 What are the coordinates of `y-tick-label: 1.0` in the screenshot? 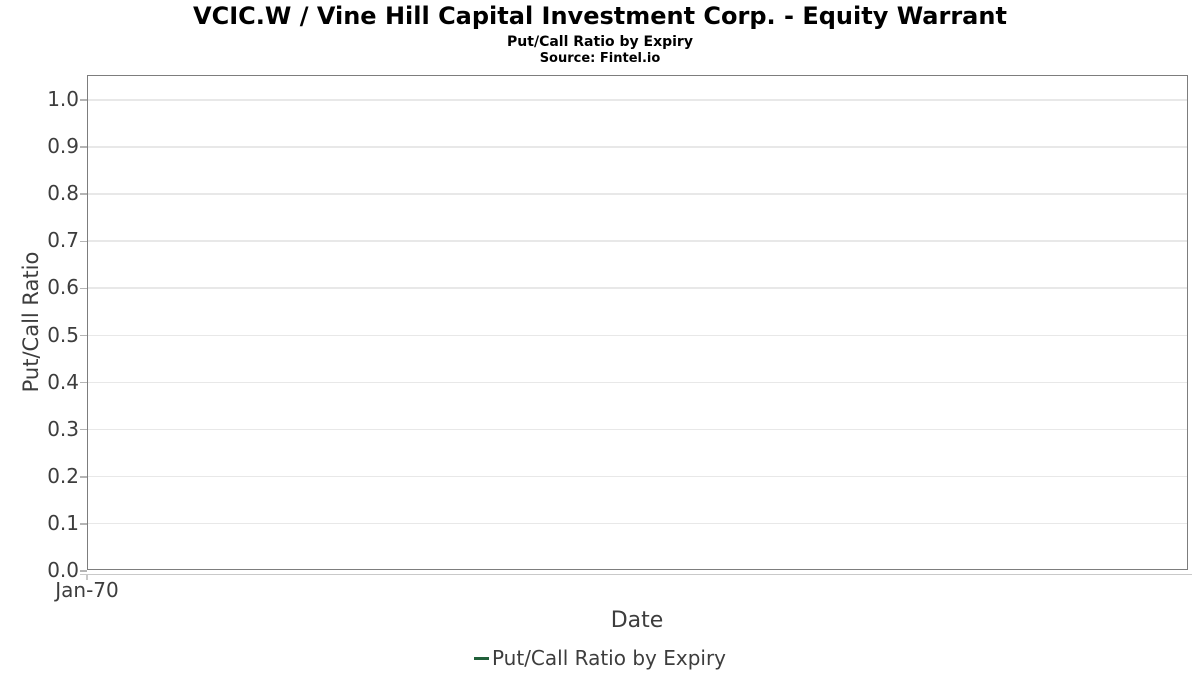 It's located at (63, 99).